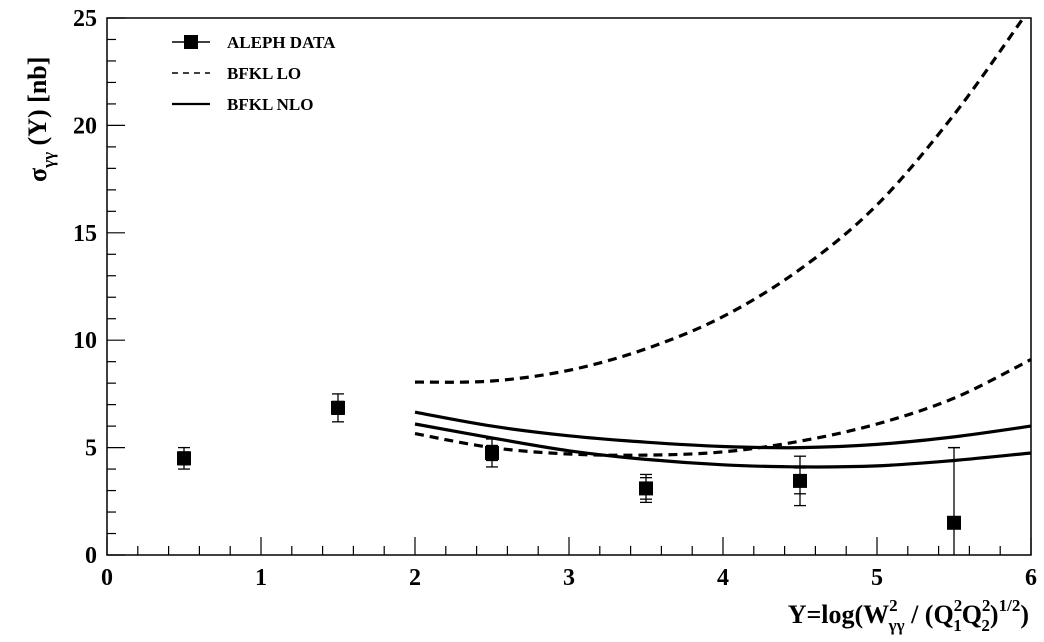 This screenshot has width=1044, height=642. I want to click on legend-entry-aleph-data: ALEPH DATA, so click(254, 42).